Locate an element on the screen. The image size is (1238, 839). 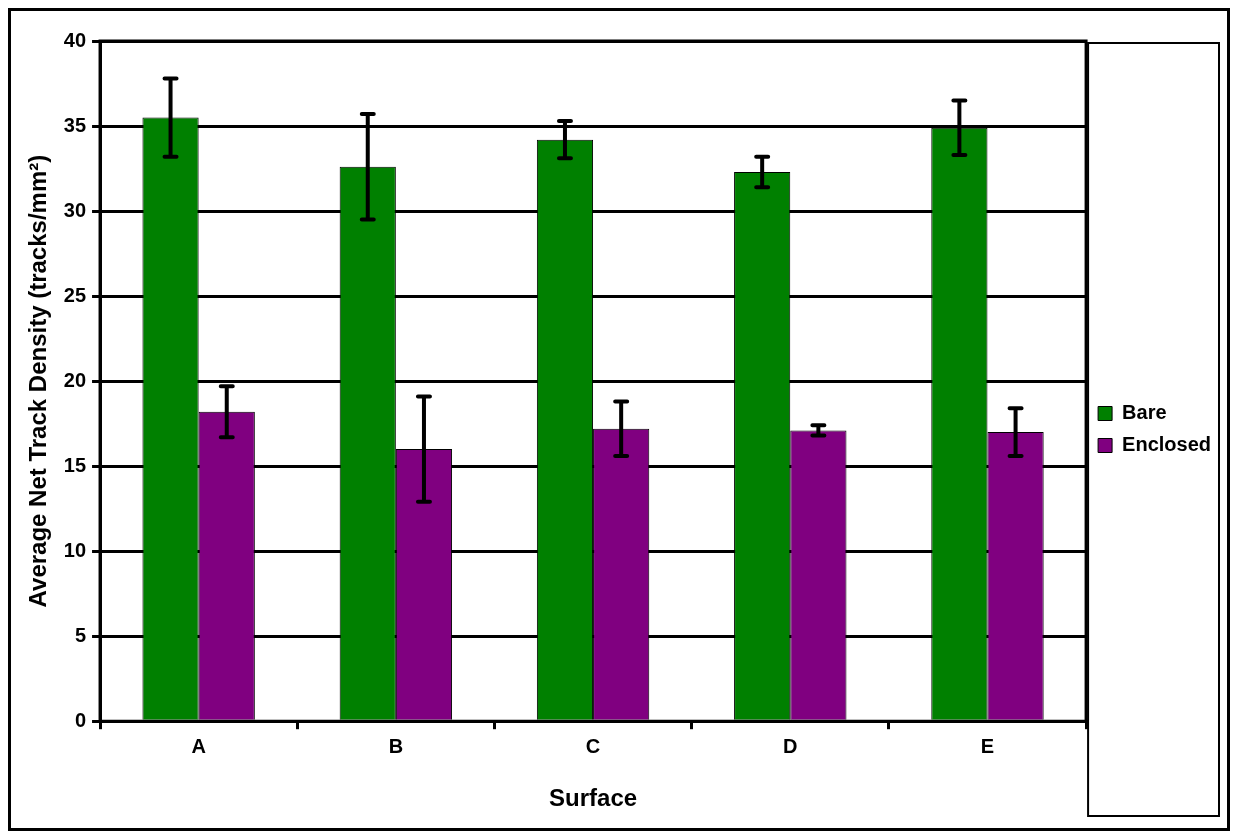
legend-label: Bare is located at coordinates (1144, 412).